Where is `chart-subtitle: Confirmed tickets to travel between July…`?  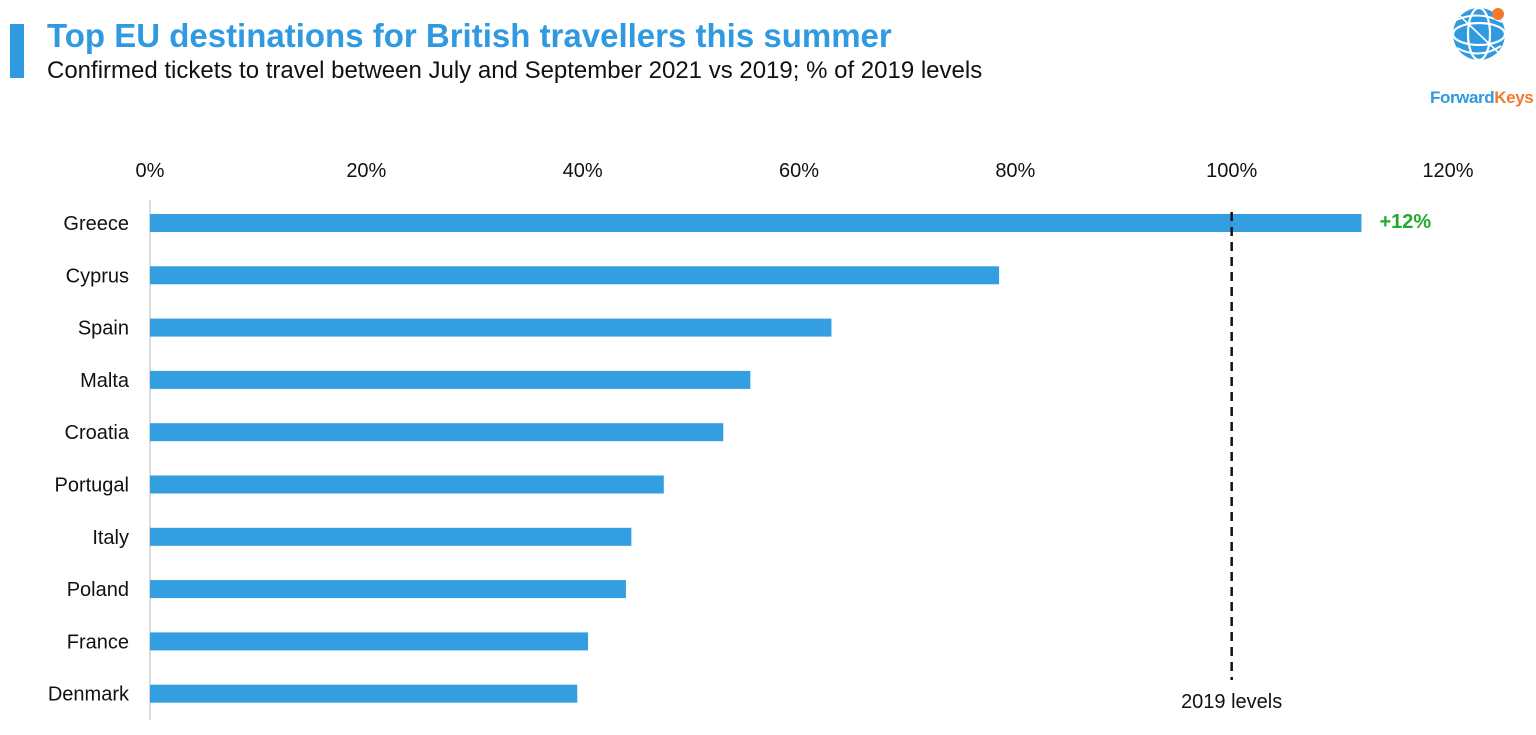 chart-subtitle: Confirmed tickets to travel between July… is located at coordinates (515, 70).